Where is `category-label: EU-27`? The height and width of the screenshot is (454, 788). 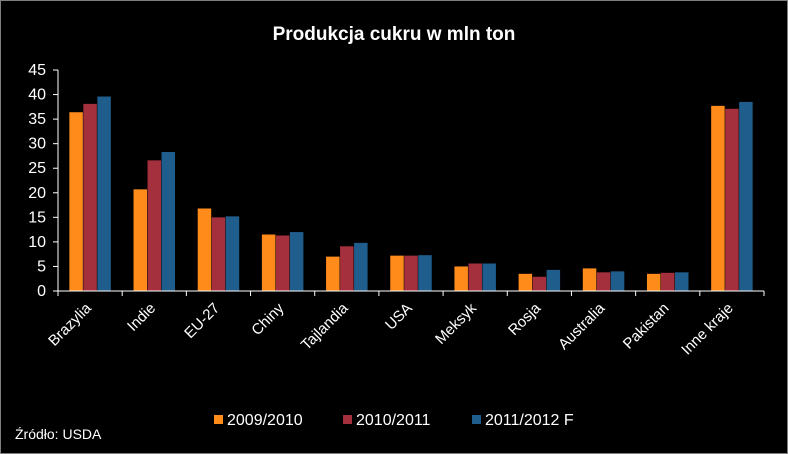 category-label: EU-27 is located at coordinates (202, 321).